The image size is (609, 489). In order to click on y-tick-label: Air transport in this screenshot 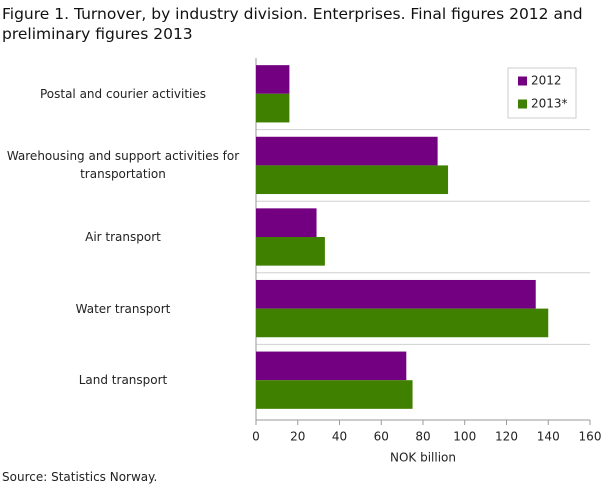, I will do `click(123, 237)`.